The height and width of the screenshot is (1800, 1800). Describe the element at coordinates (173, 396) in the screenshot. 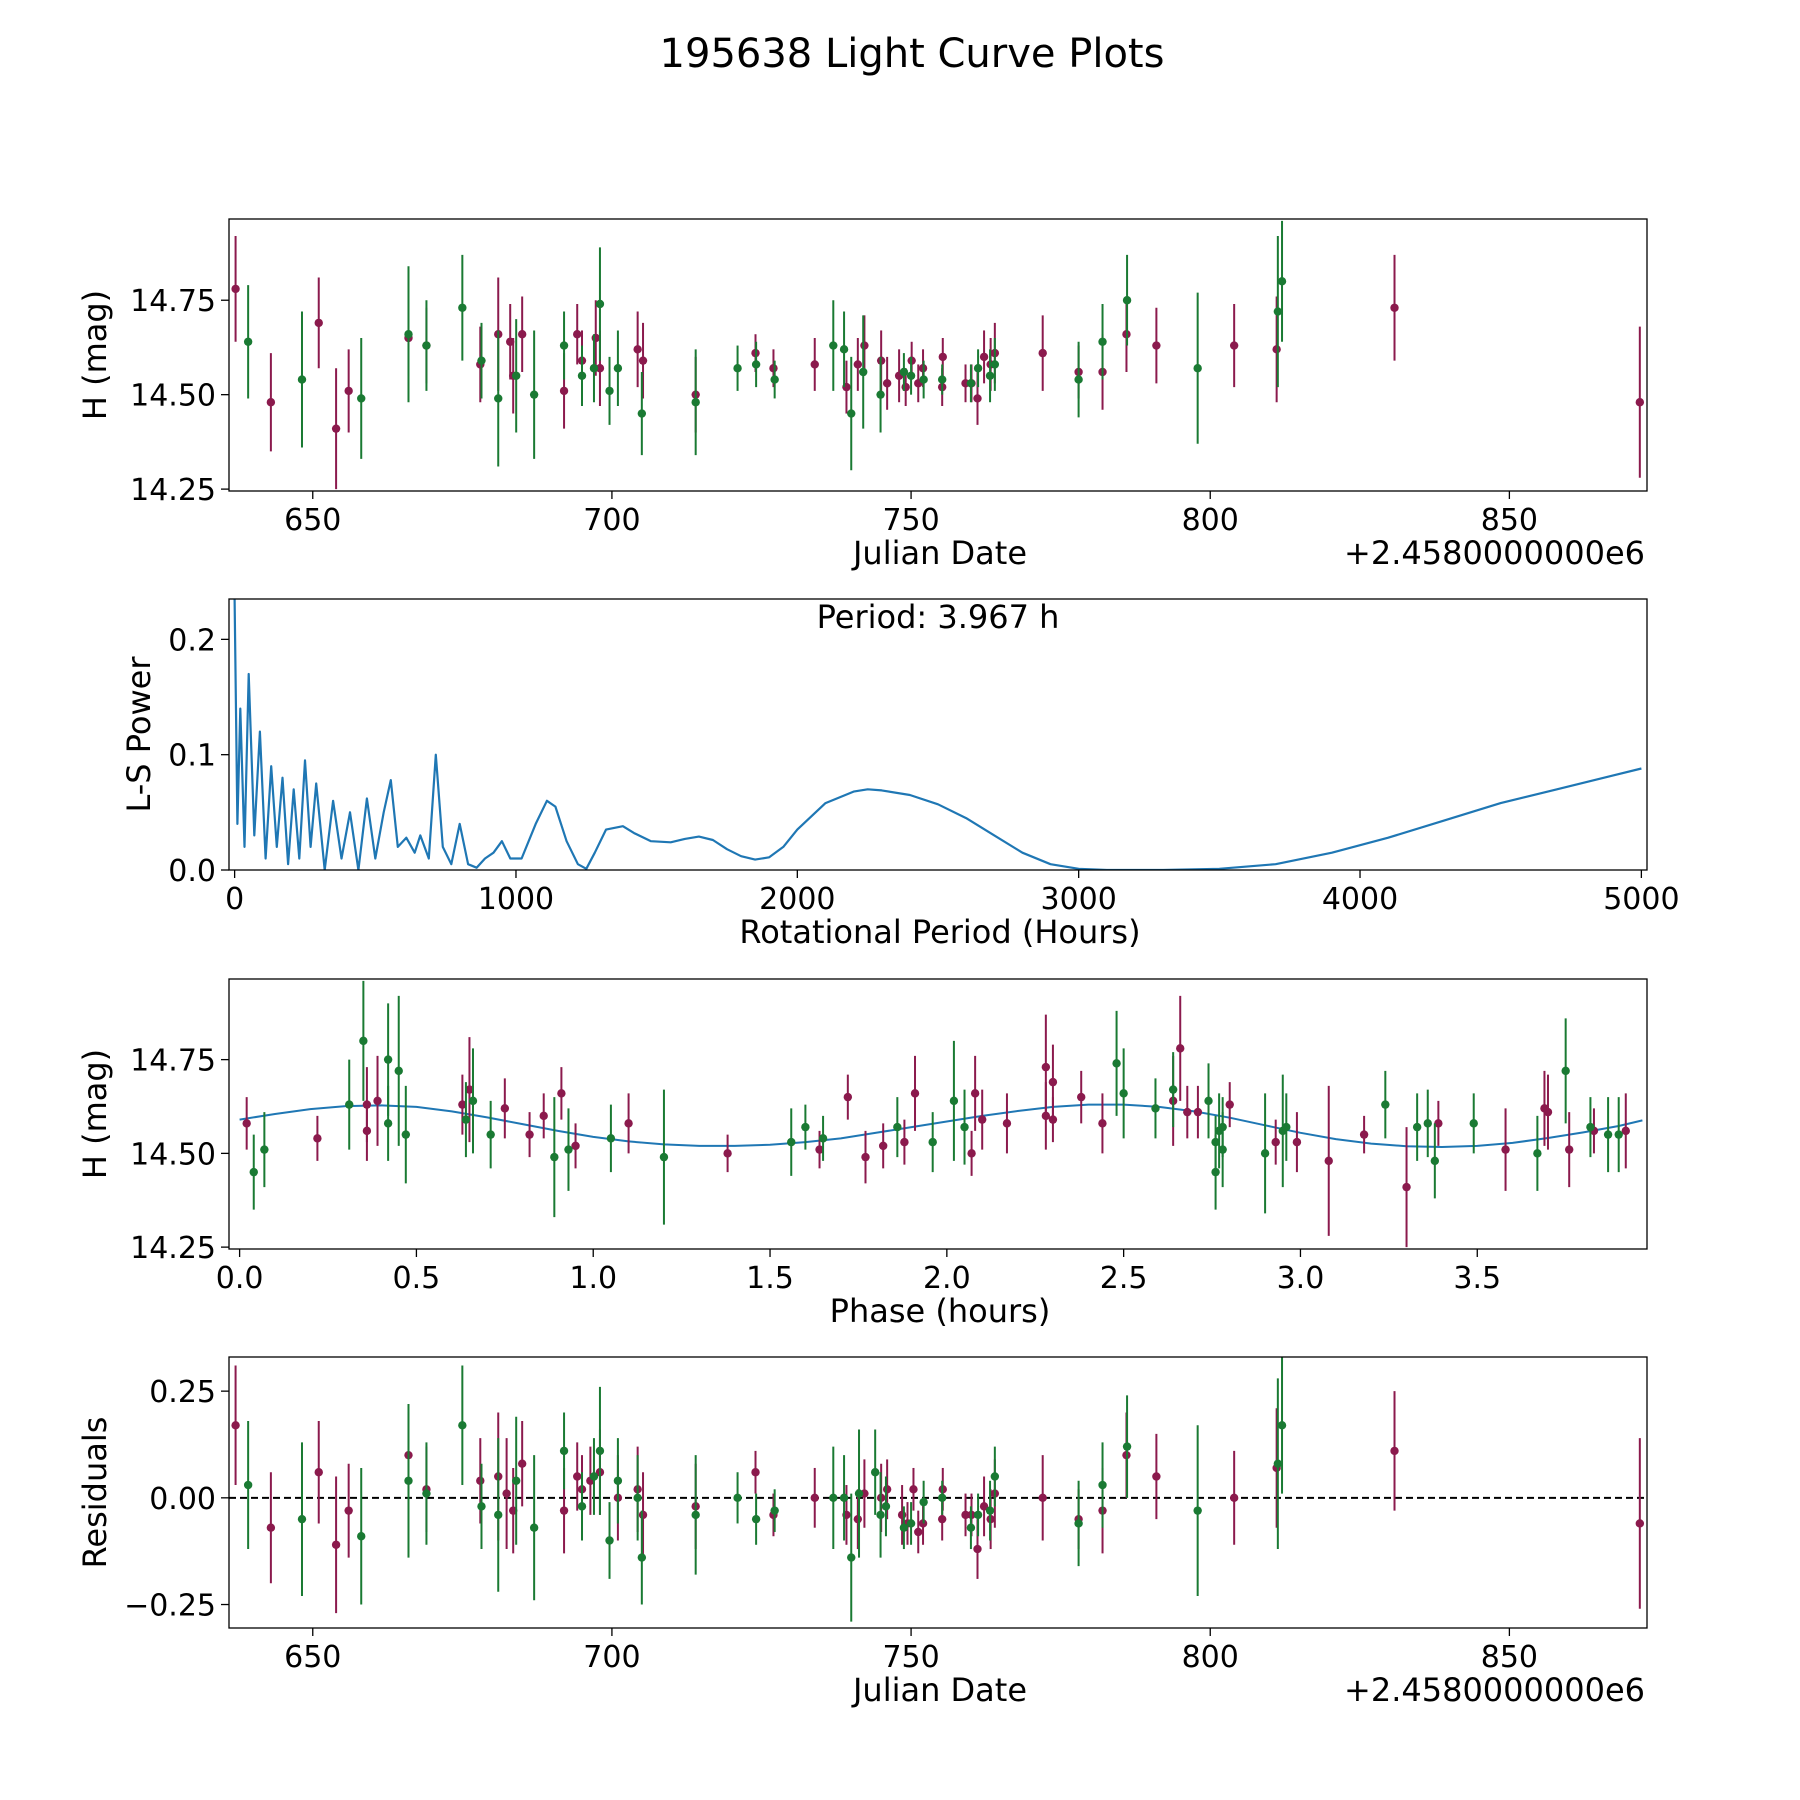

I see `lightcurve-ytick-label: 14.50` at that location.